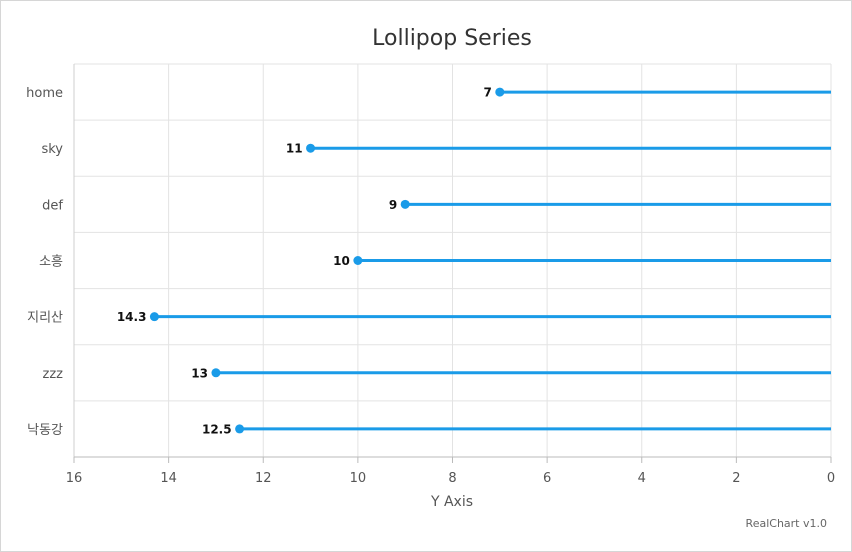  I want to click on data-label: 11, so click(294, 149).